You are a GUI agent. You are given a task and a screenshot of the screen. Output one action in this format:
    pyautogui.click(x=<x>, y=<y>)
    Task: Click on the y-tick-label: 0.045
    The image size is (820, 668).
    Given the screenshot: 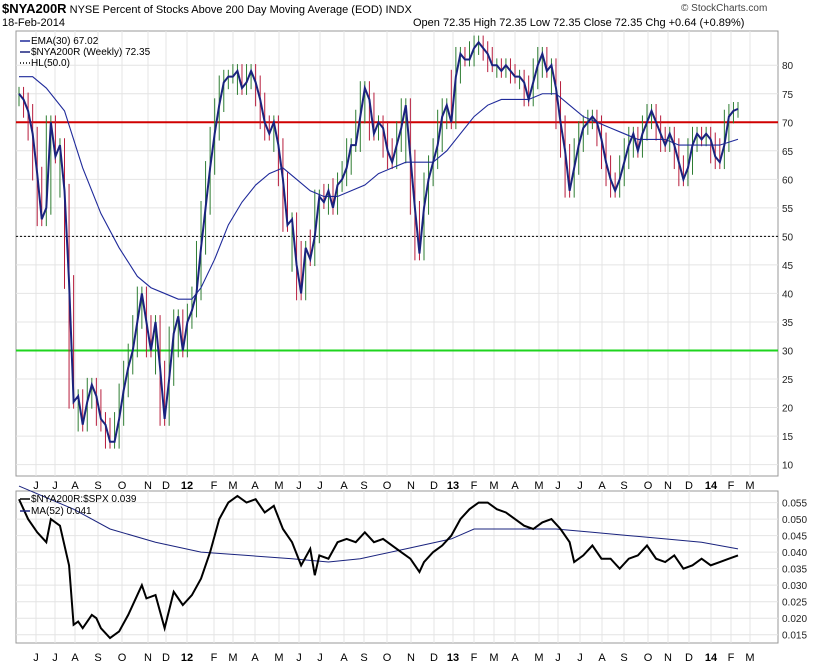 What is the action you would take?
    pyautogui.click(x=794, y=537)
    